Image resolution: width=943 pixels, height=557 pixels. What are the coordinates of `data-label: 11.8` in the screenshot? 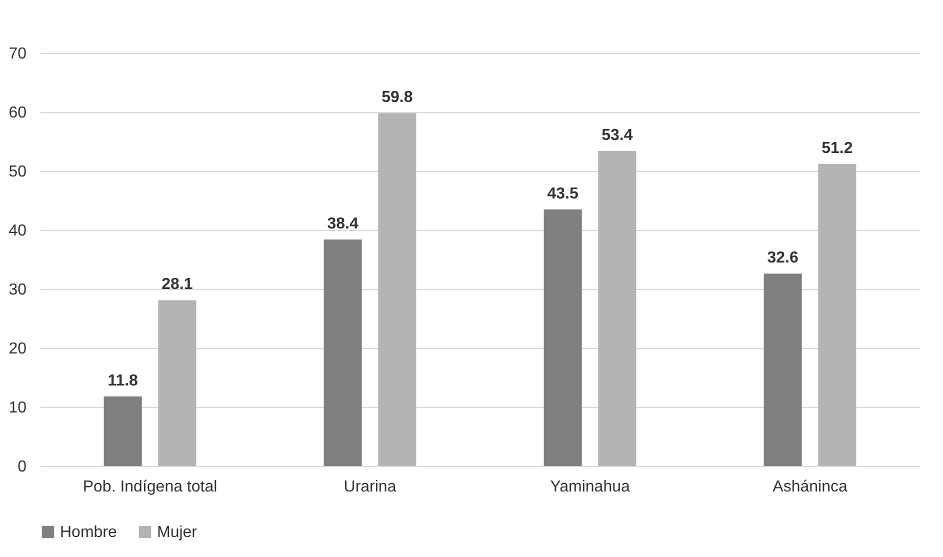 It's located at (123, 381).